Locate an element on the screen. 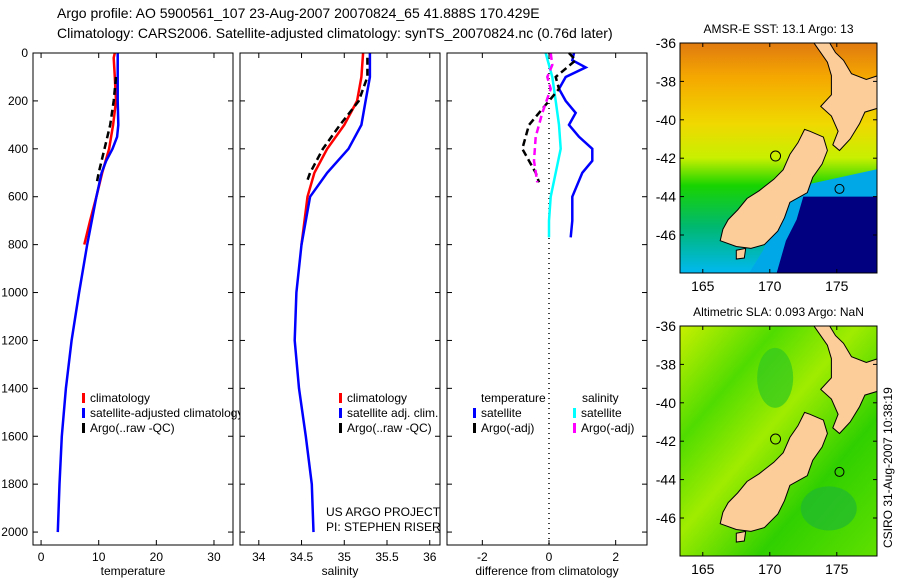  x-tick-label: 36 is located at coordinates (430, 557).